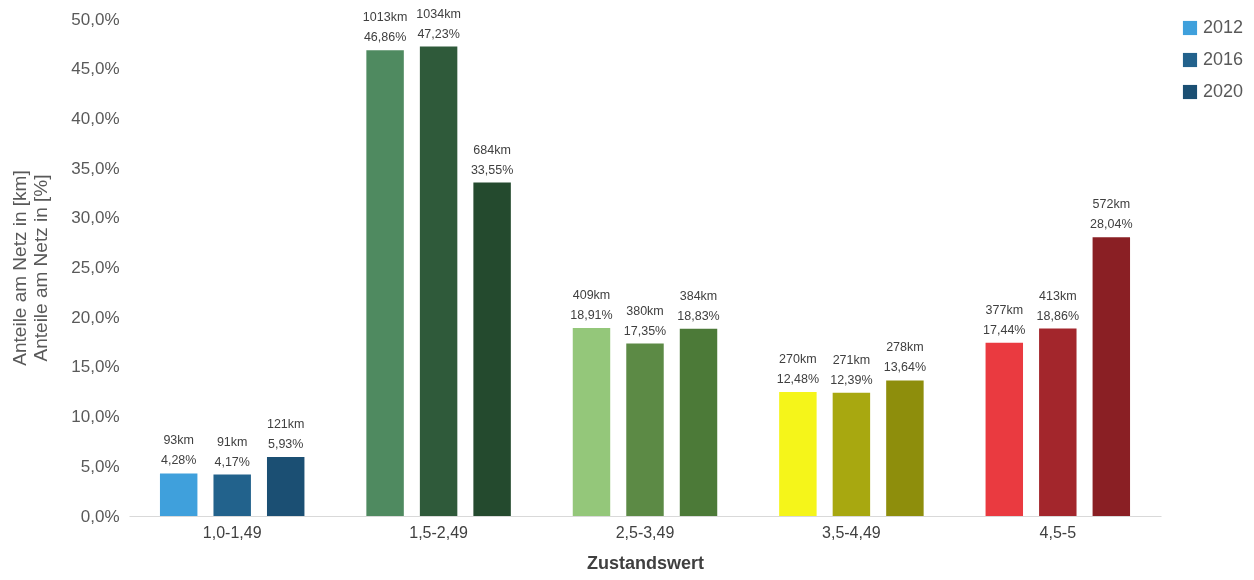 Image resolution: width=1254 pixels, height=580 pixels. Describe the element at coordinates (100, 466) in the screenshot. I see `y-tick-label: 5,0%` at that location.